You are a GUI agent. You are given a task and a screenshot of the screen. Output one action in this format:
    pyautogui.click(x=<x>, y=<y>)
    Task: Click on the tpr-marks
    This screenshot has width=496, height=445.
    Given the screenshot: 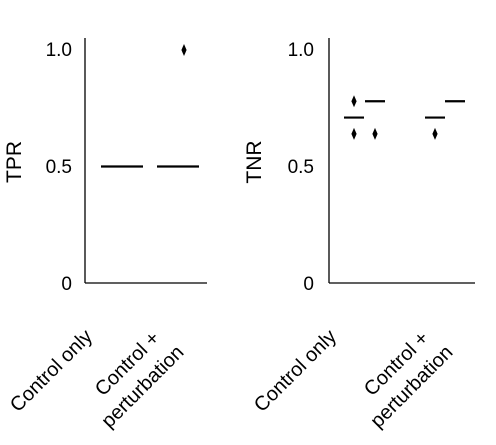 What is the action you would take?
    pyautogui.click(x=150, y=106)
    